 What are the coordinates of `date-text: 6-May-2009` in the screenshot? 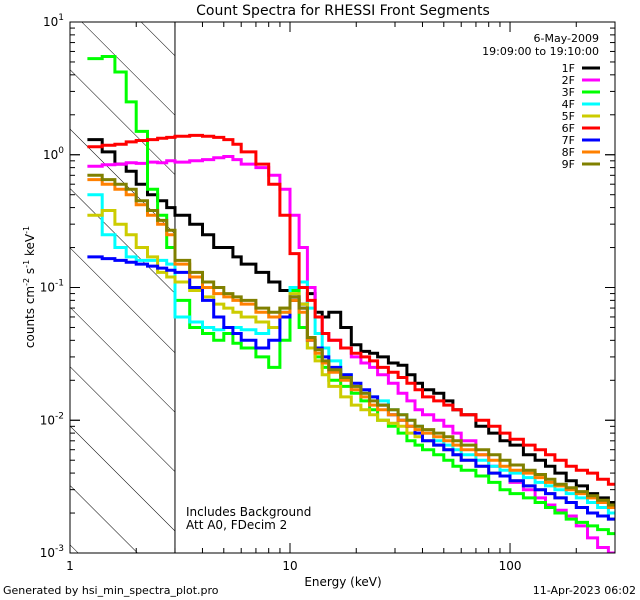 It's located at (566, 38).